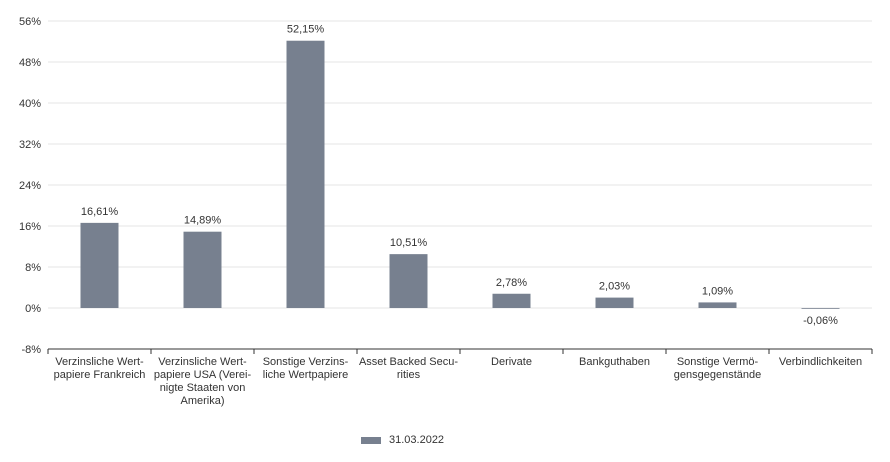 The height and width of the screenshot is (462, 890). What do you see at coordinates (614, 287) in the screenshot?
I see `data-label: 2,03%` at bounding box center [614, 287].